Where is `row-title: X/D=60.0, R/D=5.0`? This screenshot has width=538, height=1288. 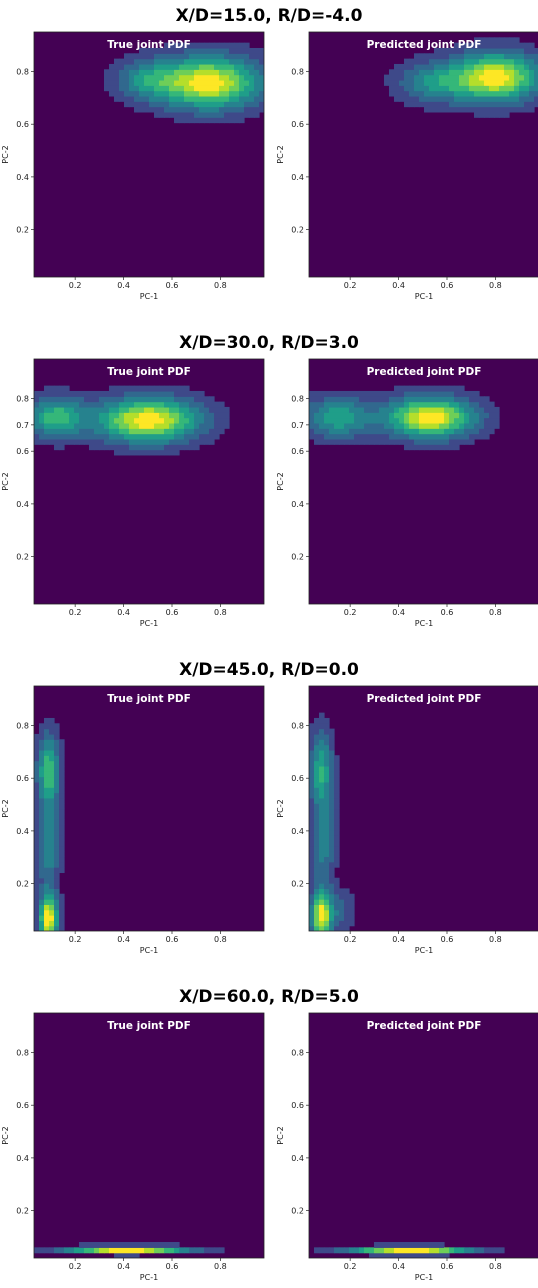 row-title: X/D=60.0, R/D=5.0 is located at coordinates (269, 997).